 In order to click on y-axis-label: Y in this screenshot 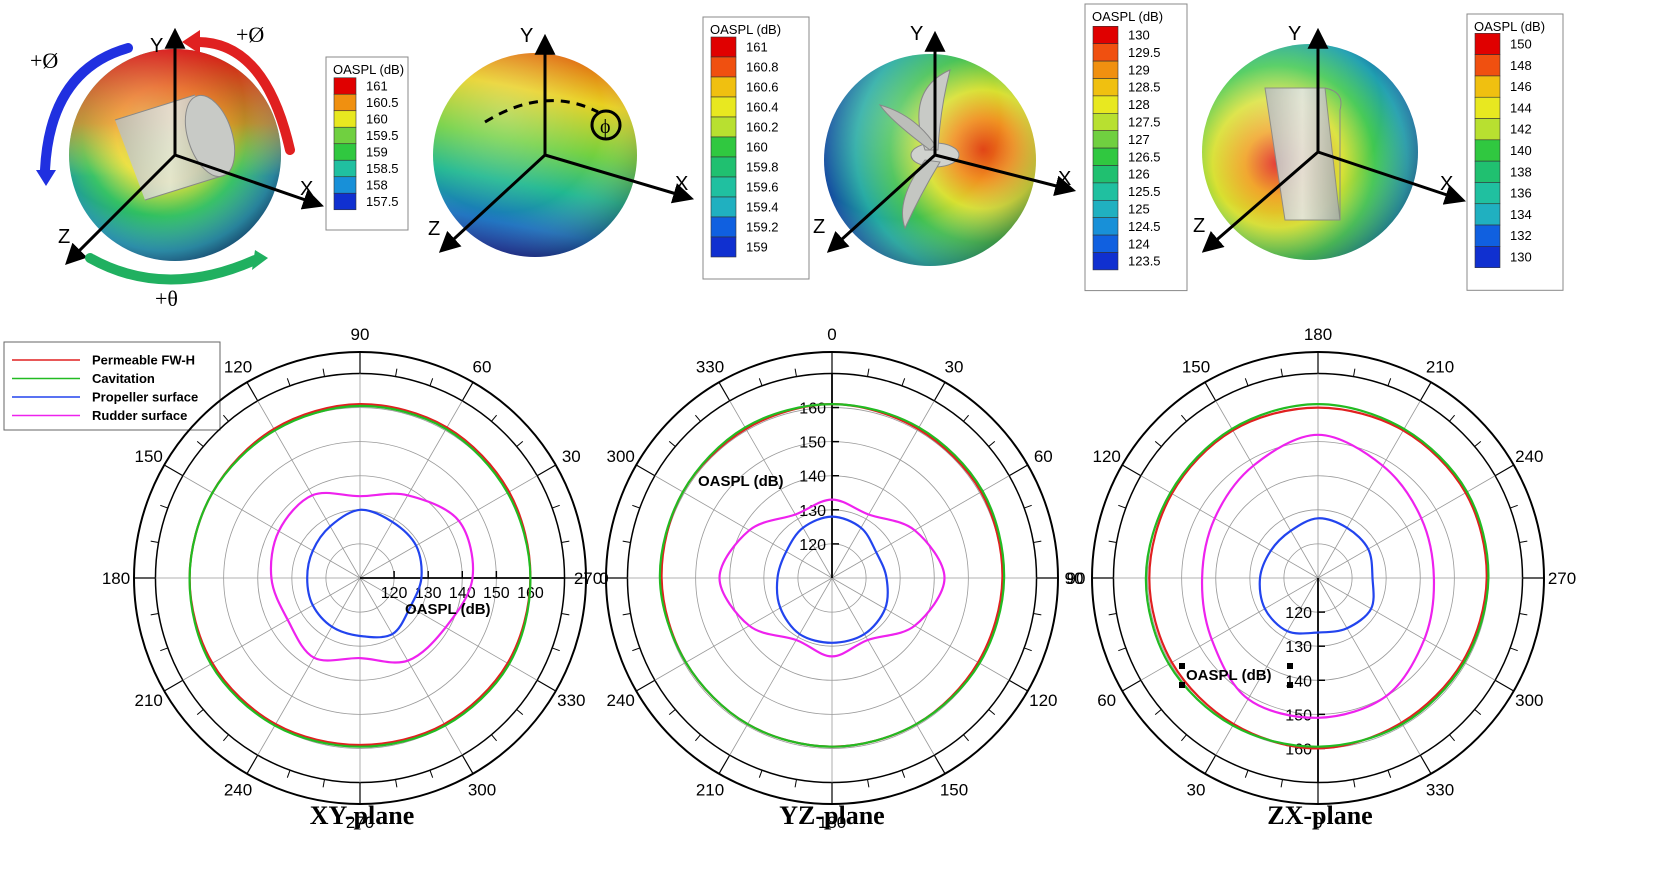, I will do `click(916, 34)`.